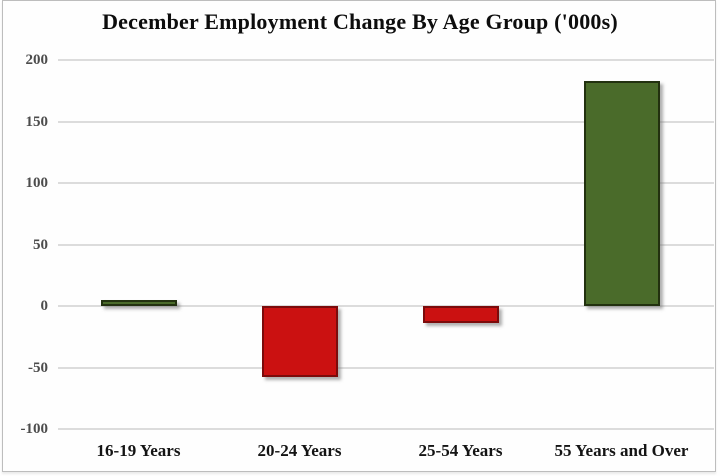  Describe the element at coordinates (386, 429) in the screenshot. I see `gridline--100` at that location.